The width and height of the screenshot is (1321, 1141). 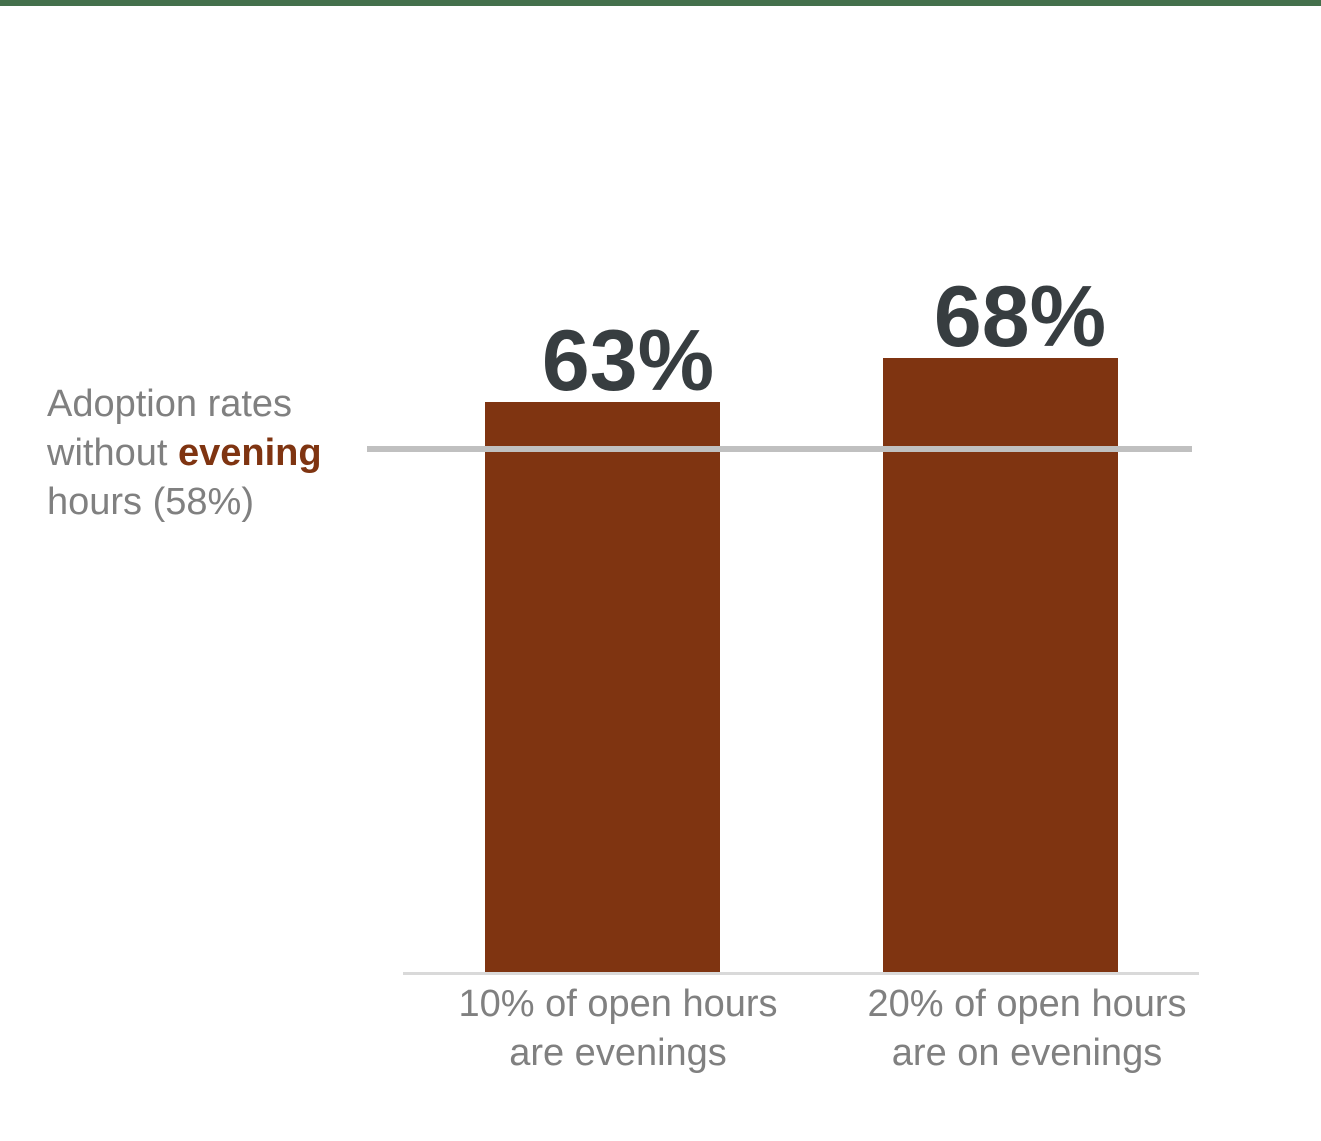 What do you see at coordinates (618, 1053) in the screenshot?
I see `bar-1-category-line-2: are evenings` at bounding box center [618, 1053].